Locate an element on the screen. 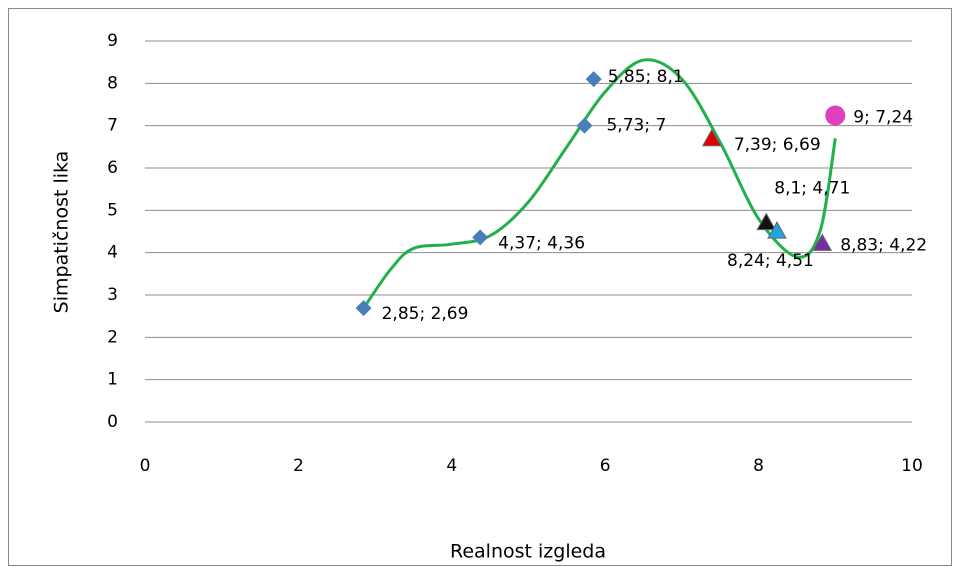 The height and width of the screenshot is (567, 953). y-tick-label: 7 is located at coordinates (112, 126).